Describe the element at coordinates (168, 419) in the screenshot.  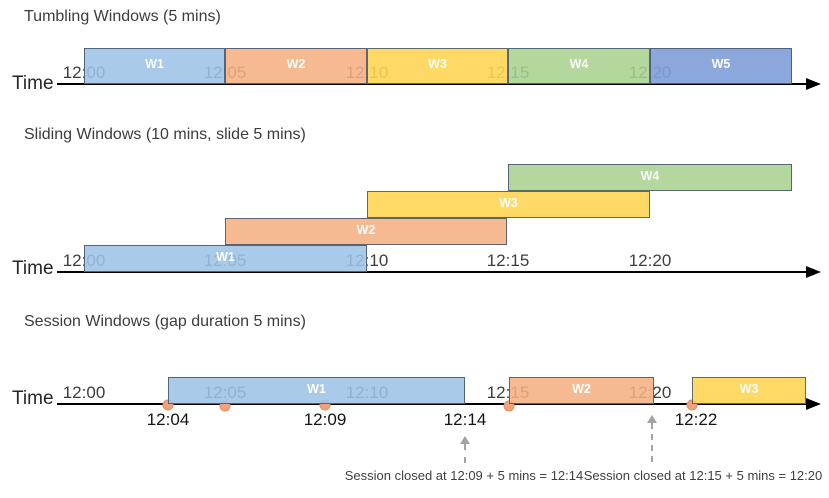
I see `event-time-12-04: 12:04` at that location.